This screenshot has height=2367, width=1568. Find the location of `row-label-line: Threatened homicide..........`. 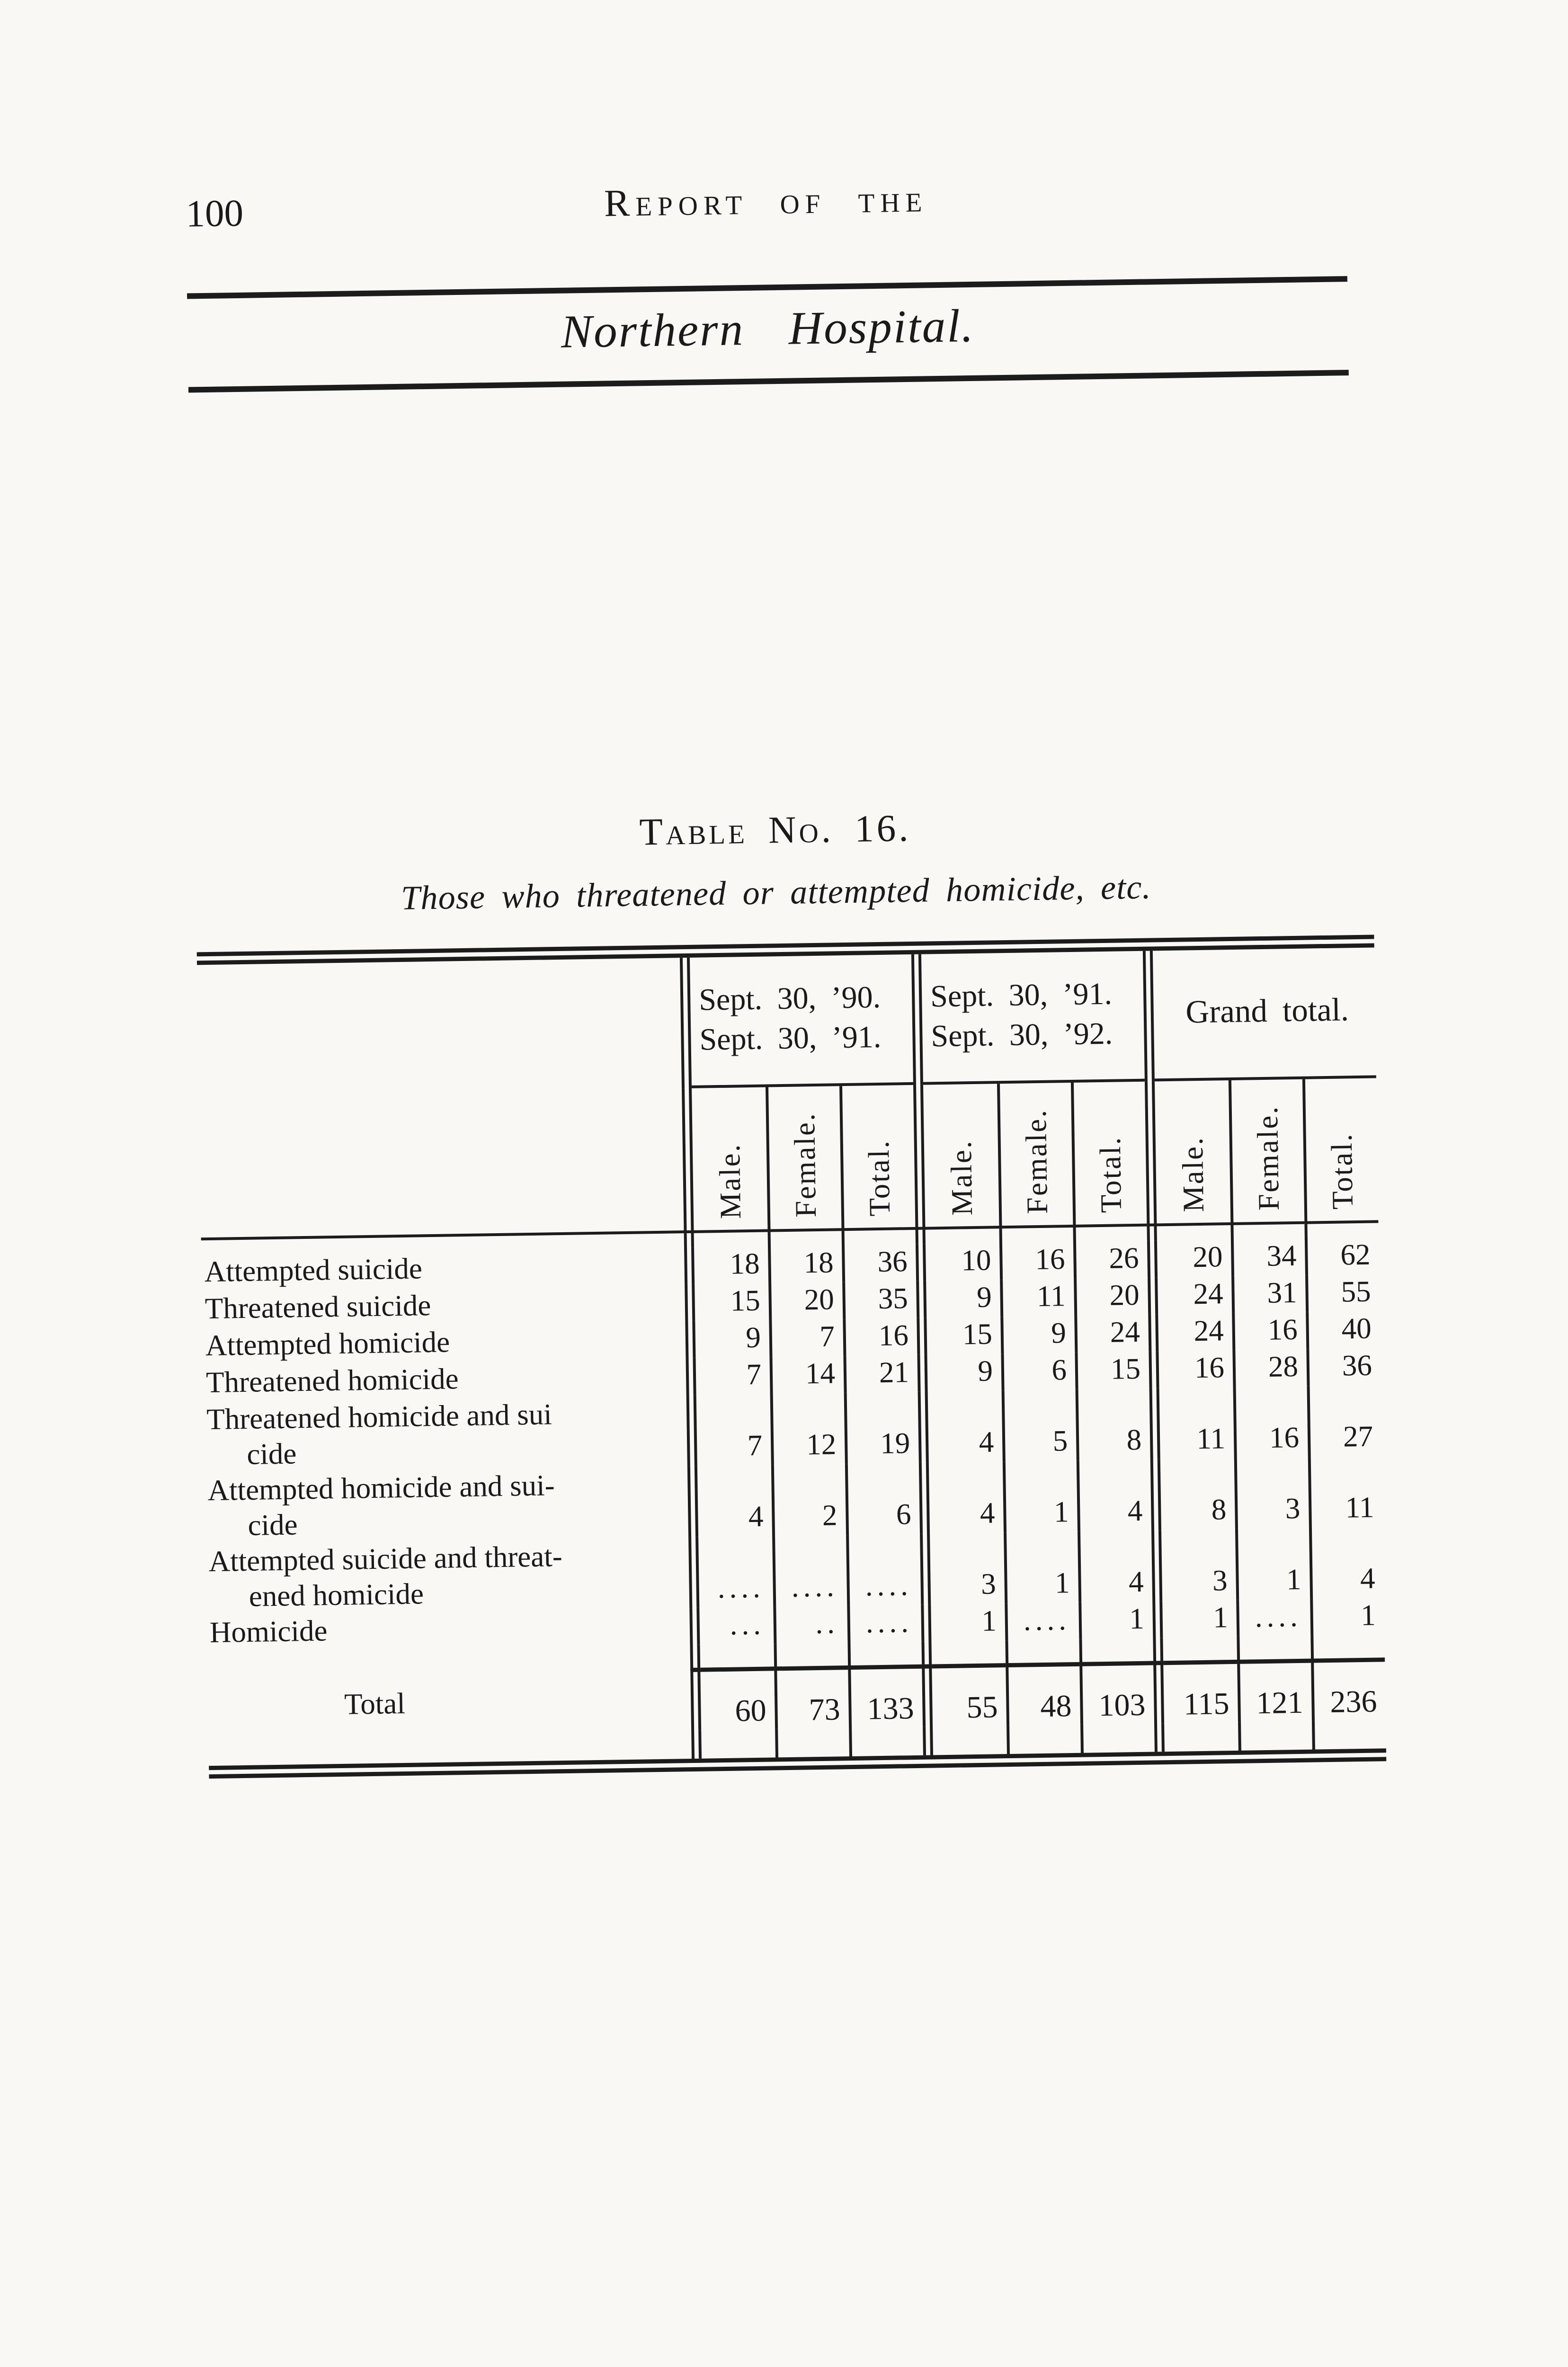

row-label-line: Threatened homicide.......... is located at coordinates (446, 1379).